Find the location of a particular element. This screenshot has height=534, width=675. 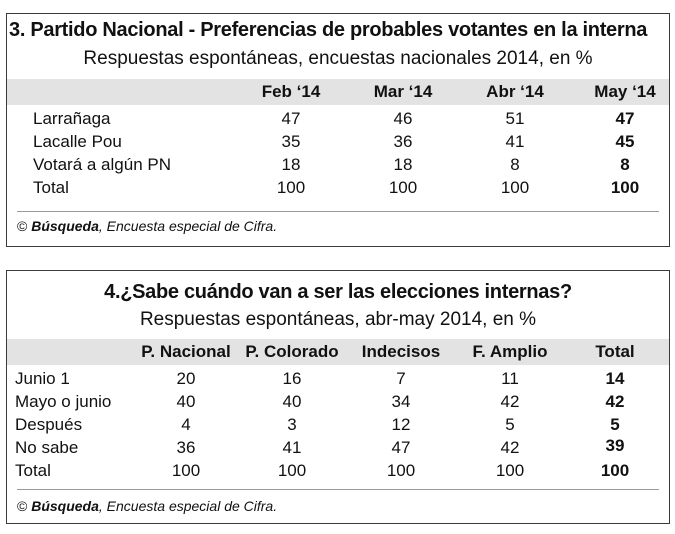

table1-row-label: Votará a algún PN is located at coordinates (102, 164).